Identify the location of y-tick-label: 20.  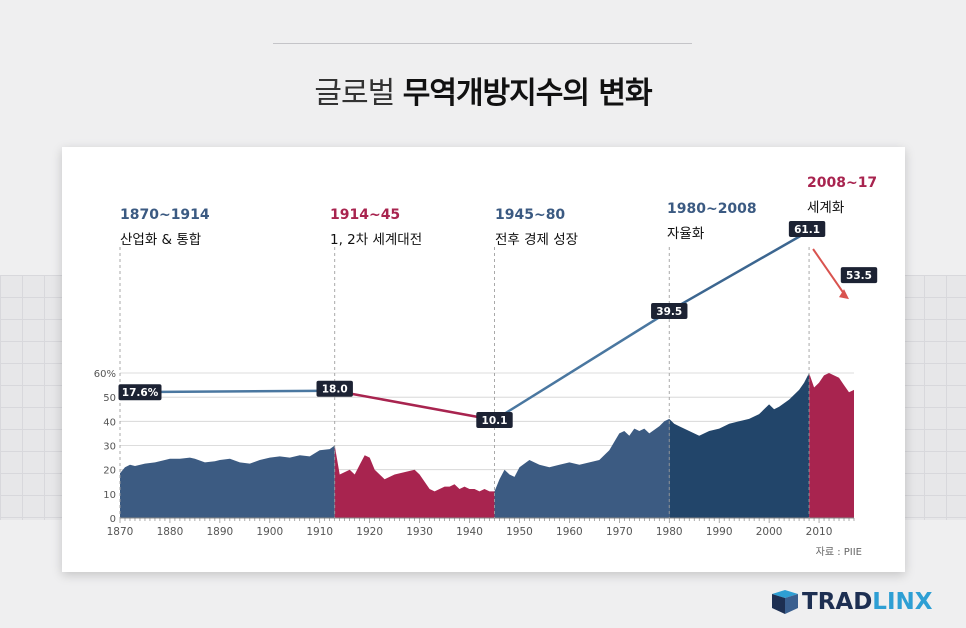
(109, 471).